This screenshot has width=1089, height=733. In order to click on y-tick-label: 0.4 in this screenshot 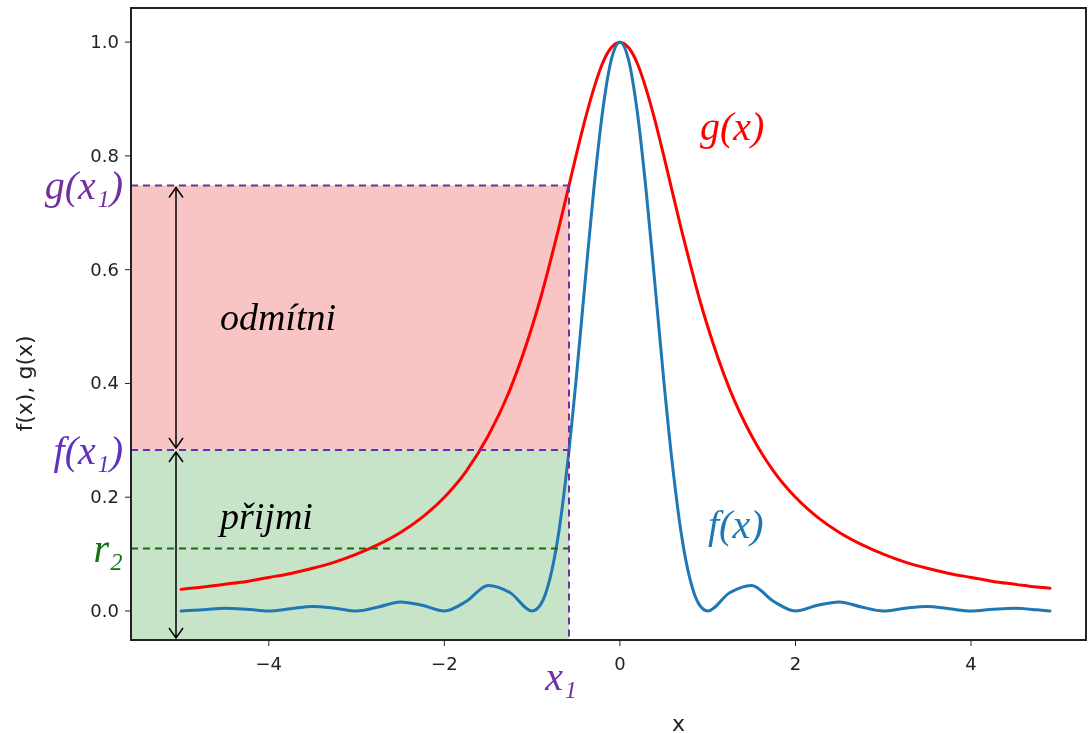, I will do `click(104, 383)`.